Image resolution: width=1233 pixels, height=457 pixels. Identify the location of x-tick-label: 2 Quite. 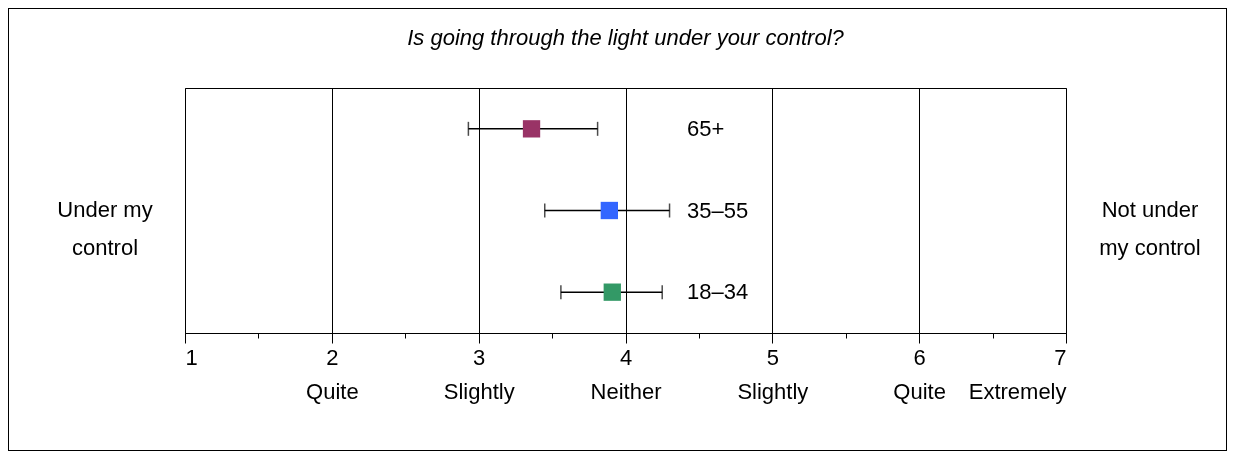
(332, 374).